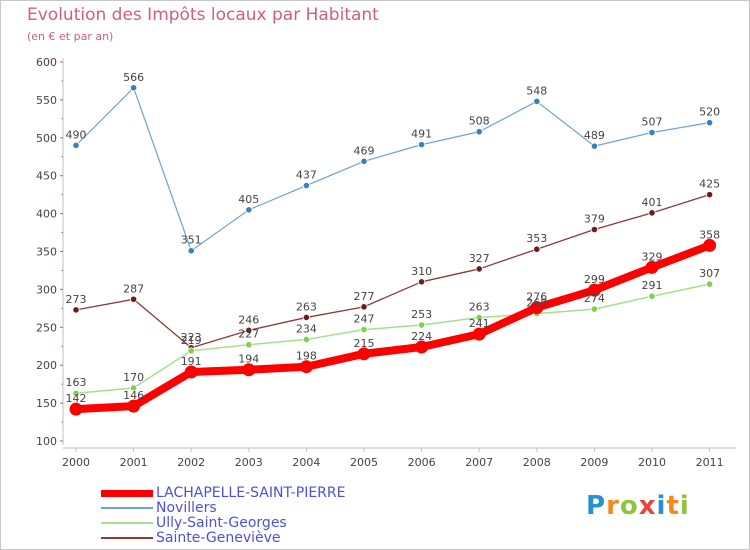  What do you see at coordinates (709, 112) in the screenshot?
I see `data-label-novillers: 520` at bounding box center [709, 112].